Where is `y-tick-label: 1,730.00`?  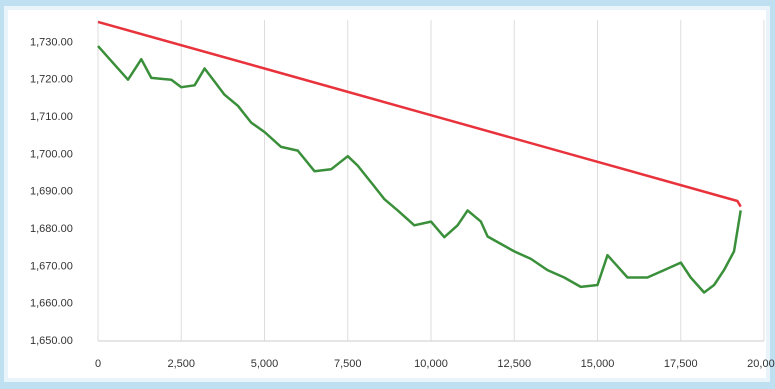 y-tick-label: 1,730.00 is located at coordinates (51, 42).